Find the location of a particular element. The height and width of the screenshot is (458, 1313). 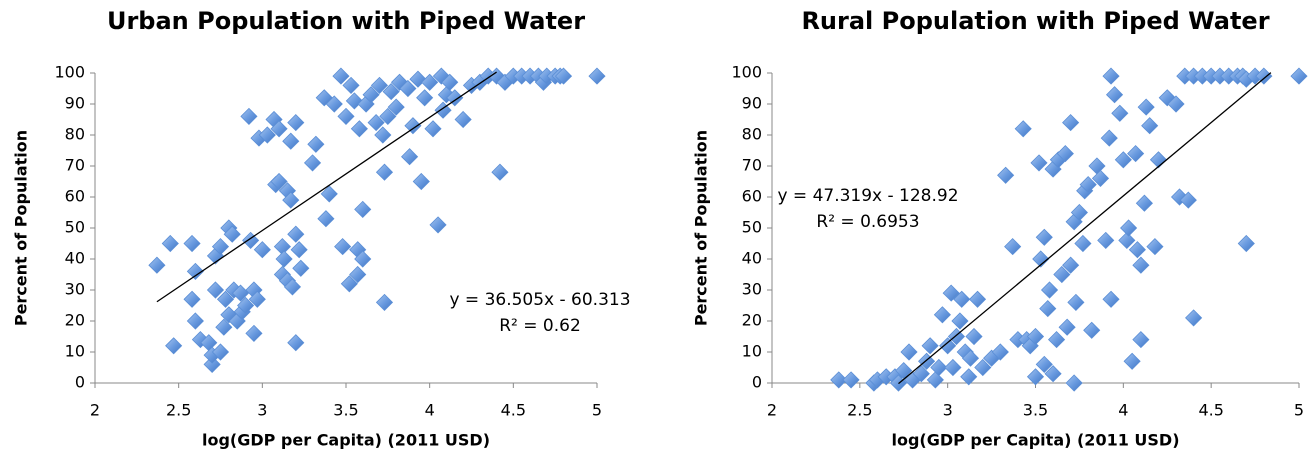

y-tick-label: 50 is located at coordinates (75, 227).